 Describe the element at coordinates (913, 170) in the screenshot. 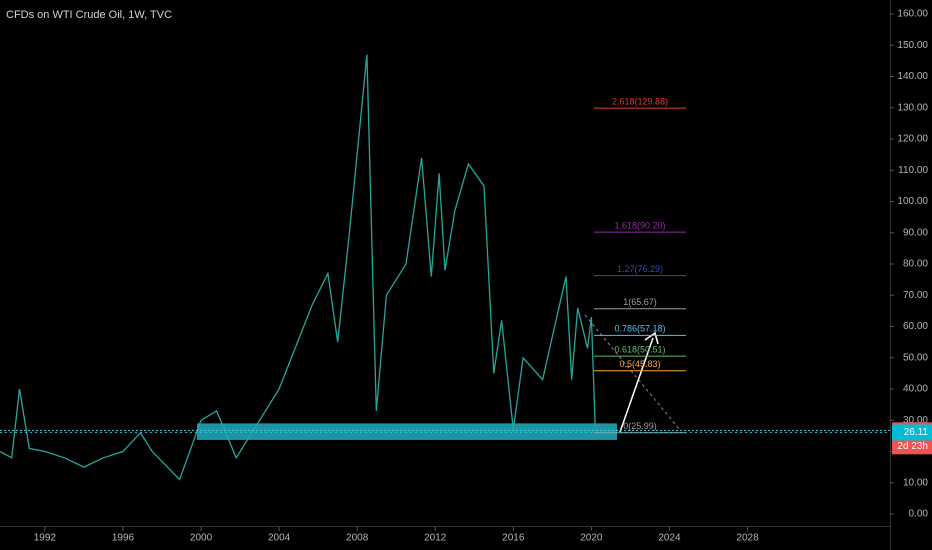

I see `y-tick-label: 110.00` at that location.